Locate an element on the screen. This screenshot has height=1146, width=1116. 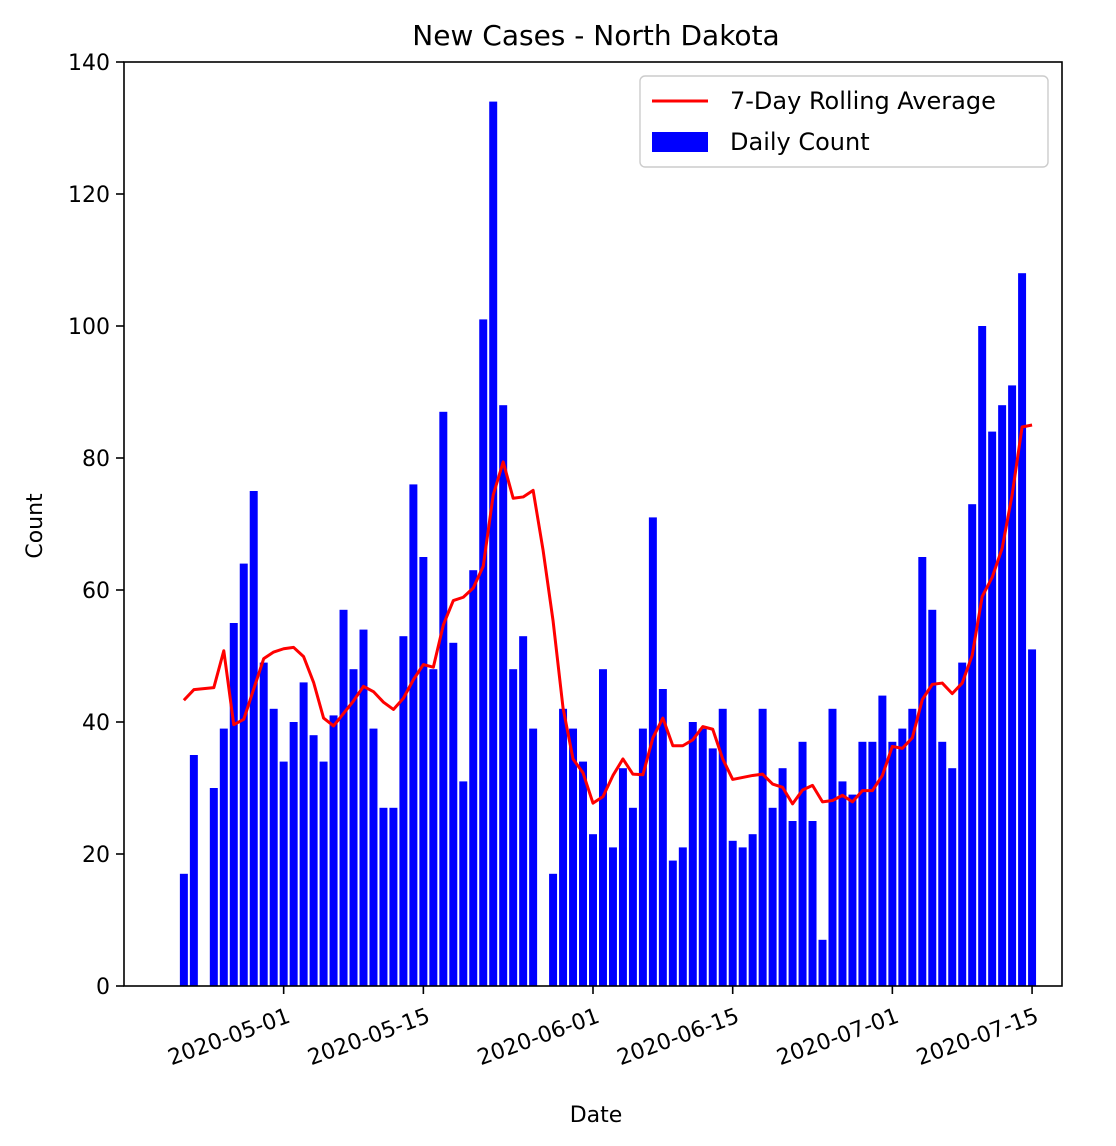
x-tick-label: 2020-06-15 is located at coordinates (678, 1037).